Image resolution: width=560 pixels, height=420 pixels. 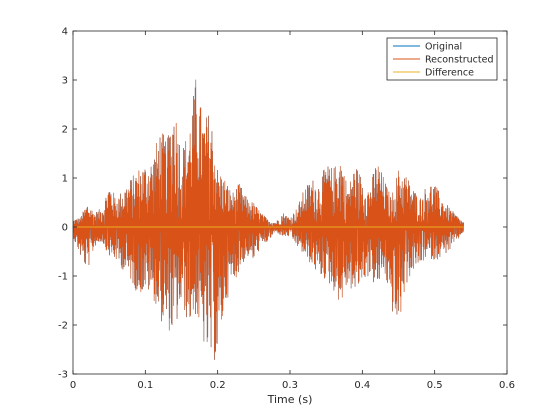 What do you see at coordinates (65, 228) in the screenshot?
I see `y-tick-label: 0` at bounding box center [65, 228].